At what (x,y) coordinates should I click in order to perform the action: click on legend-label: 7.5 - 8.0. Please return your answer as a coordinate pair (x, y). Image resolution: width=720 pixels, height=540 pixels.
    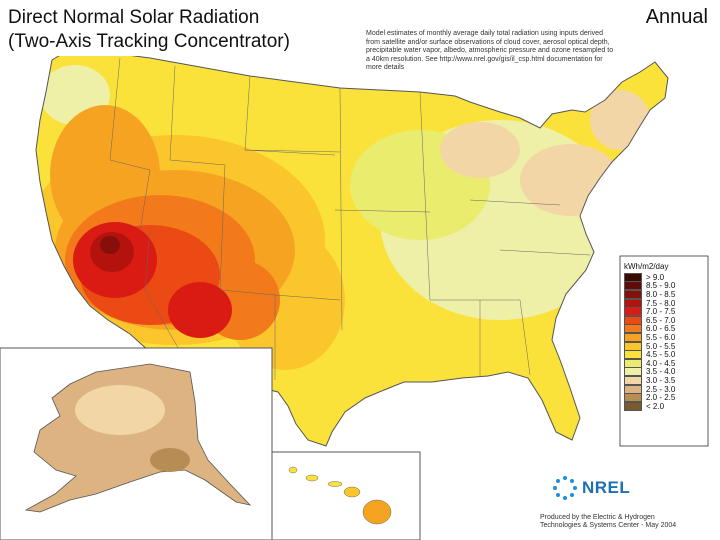
    Looking at the image, I should click on (661, 303).